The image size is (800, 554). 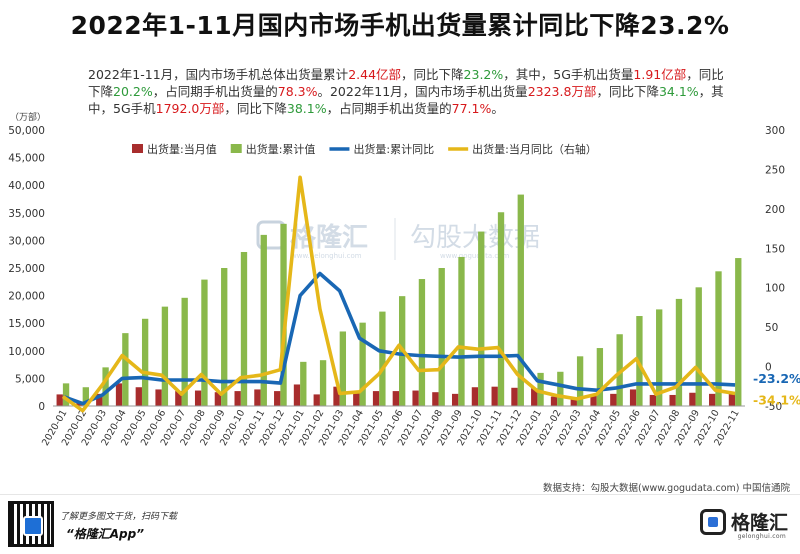 What do you see at coordinates (133, 91) in the screenshot?
I see `description-run: 20.2%` at bounding box center [133, 91].